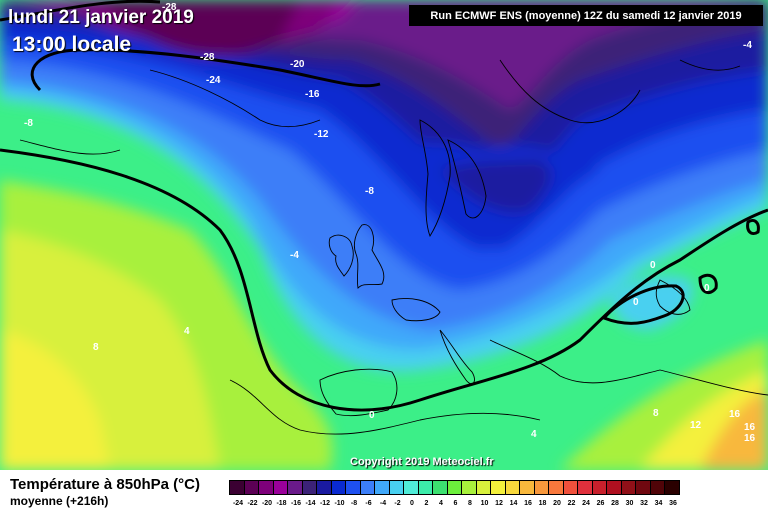  What do you see at coordinates (658, 503) in the screenshot?
I see `legend-value: 34` at bounding box center [658, 503].